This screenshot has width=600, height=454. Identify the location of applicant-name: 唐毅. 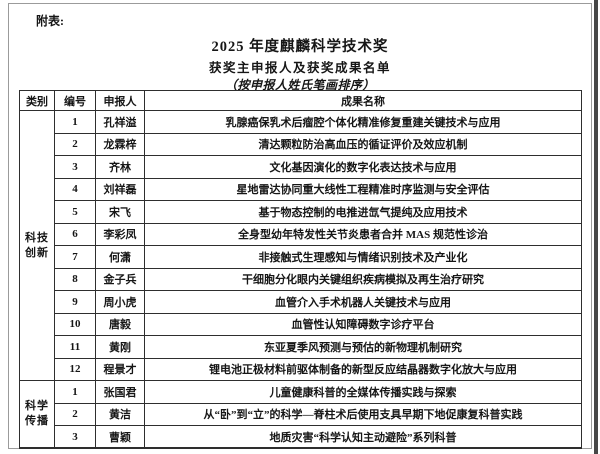
(120, 324).